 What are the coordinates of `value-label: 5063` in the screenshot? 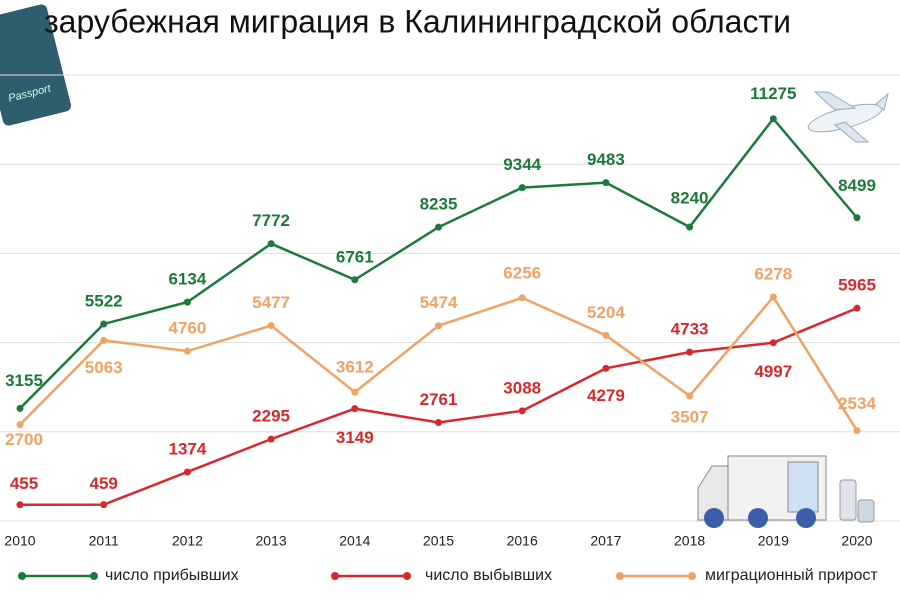 It's located at (104, 367).